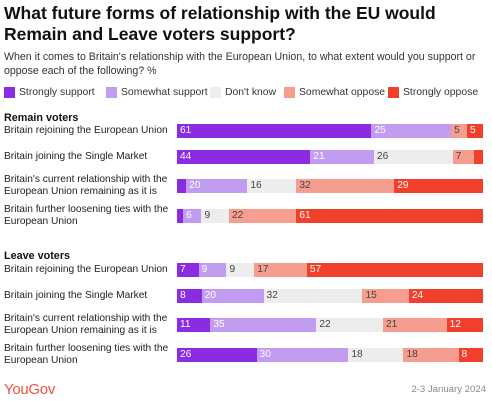  I want to click on legend-swatch-somewhat-oppose, so click(289, 92).